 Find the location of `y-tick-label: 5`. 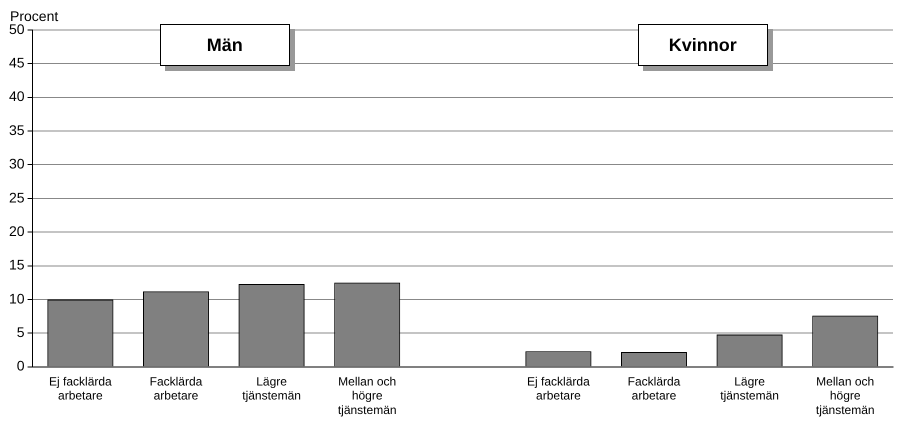

y-tick-label: 5 is located at coordinates (20, 332).